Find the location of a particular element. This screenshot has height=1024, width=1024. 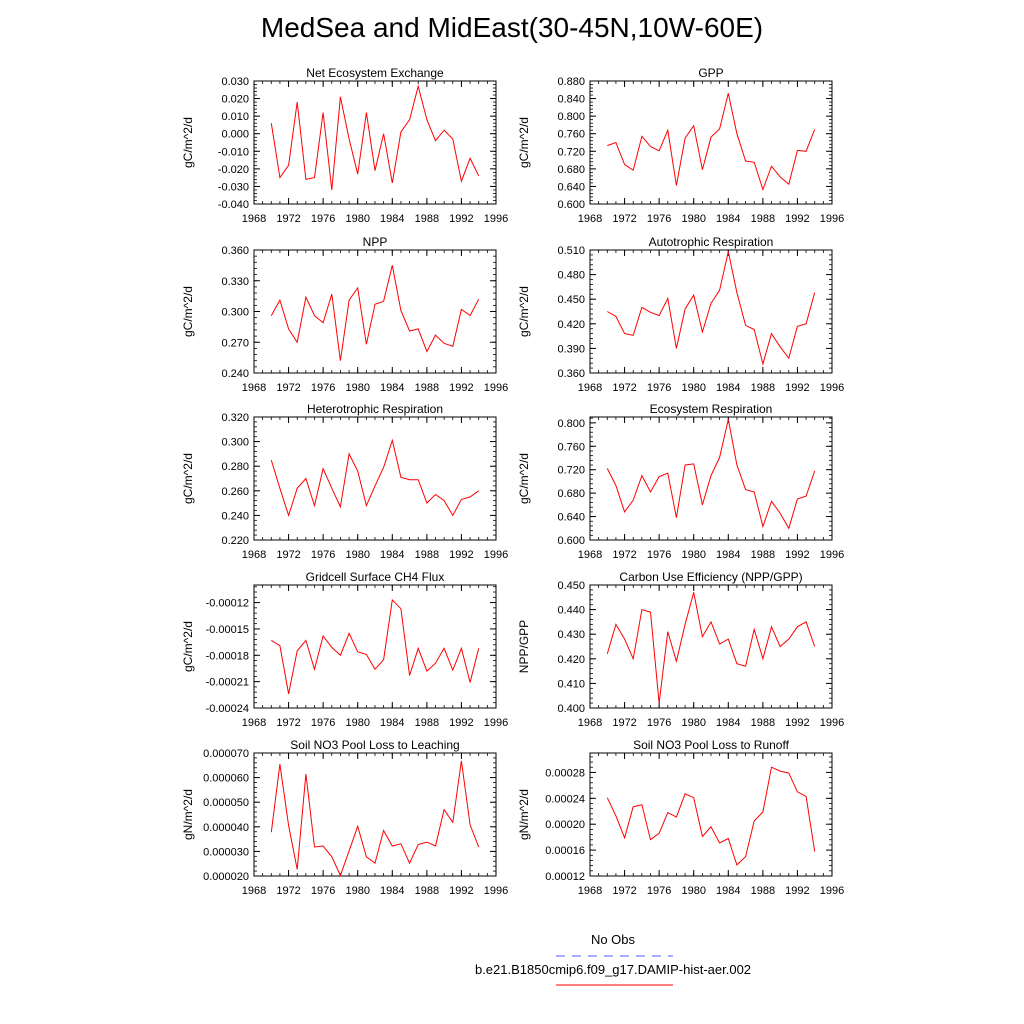

panel-title: Net Ecosystem Exchange is located at coordinates (375, 73).